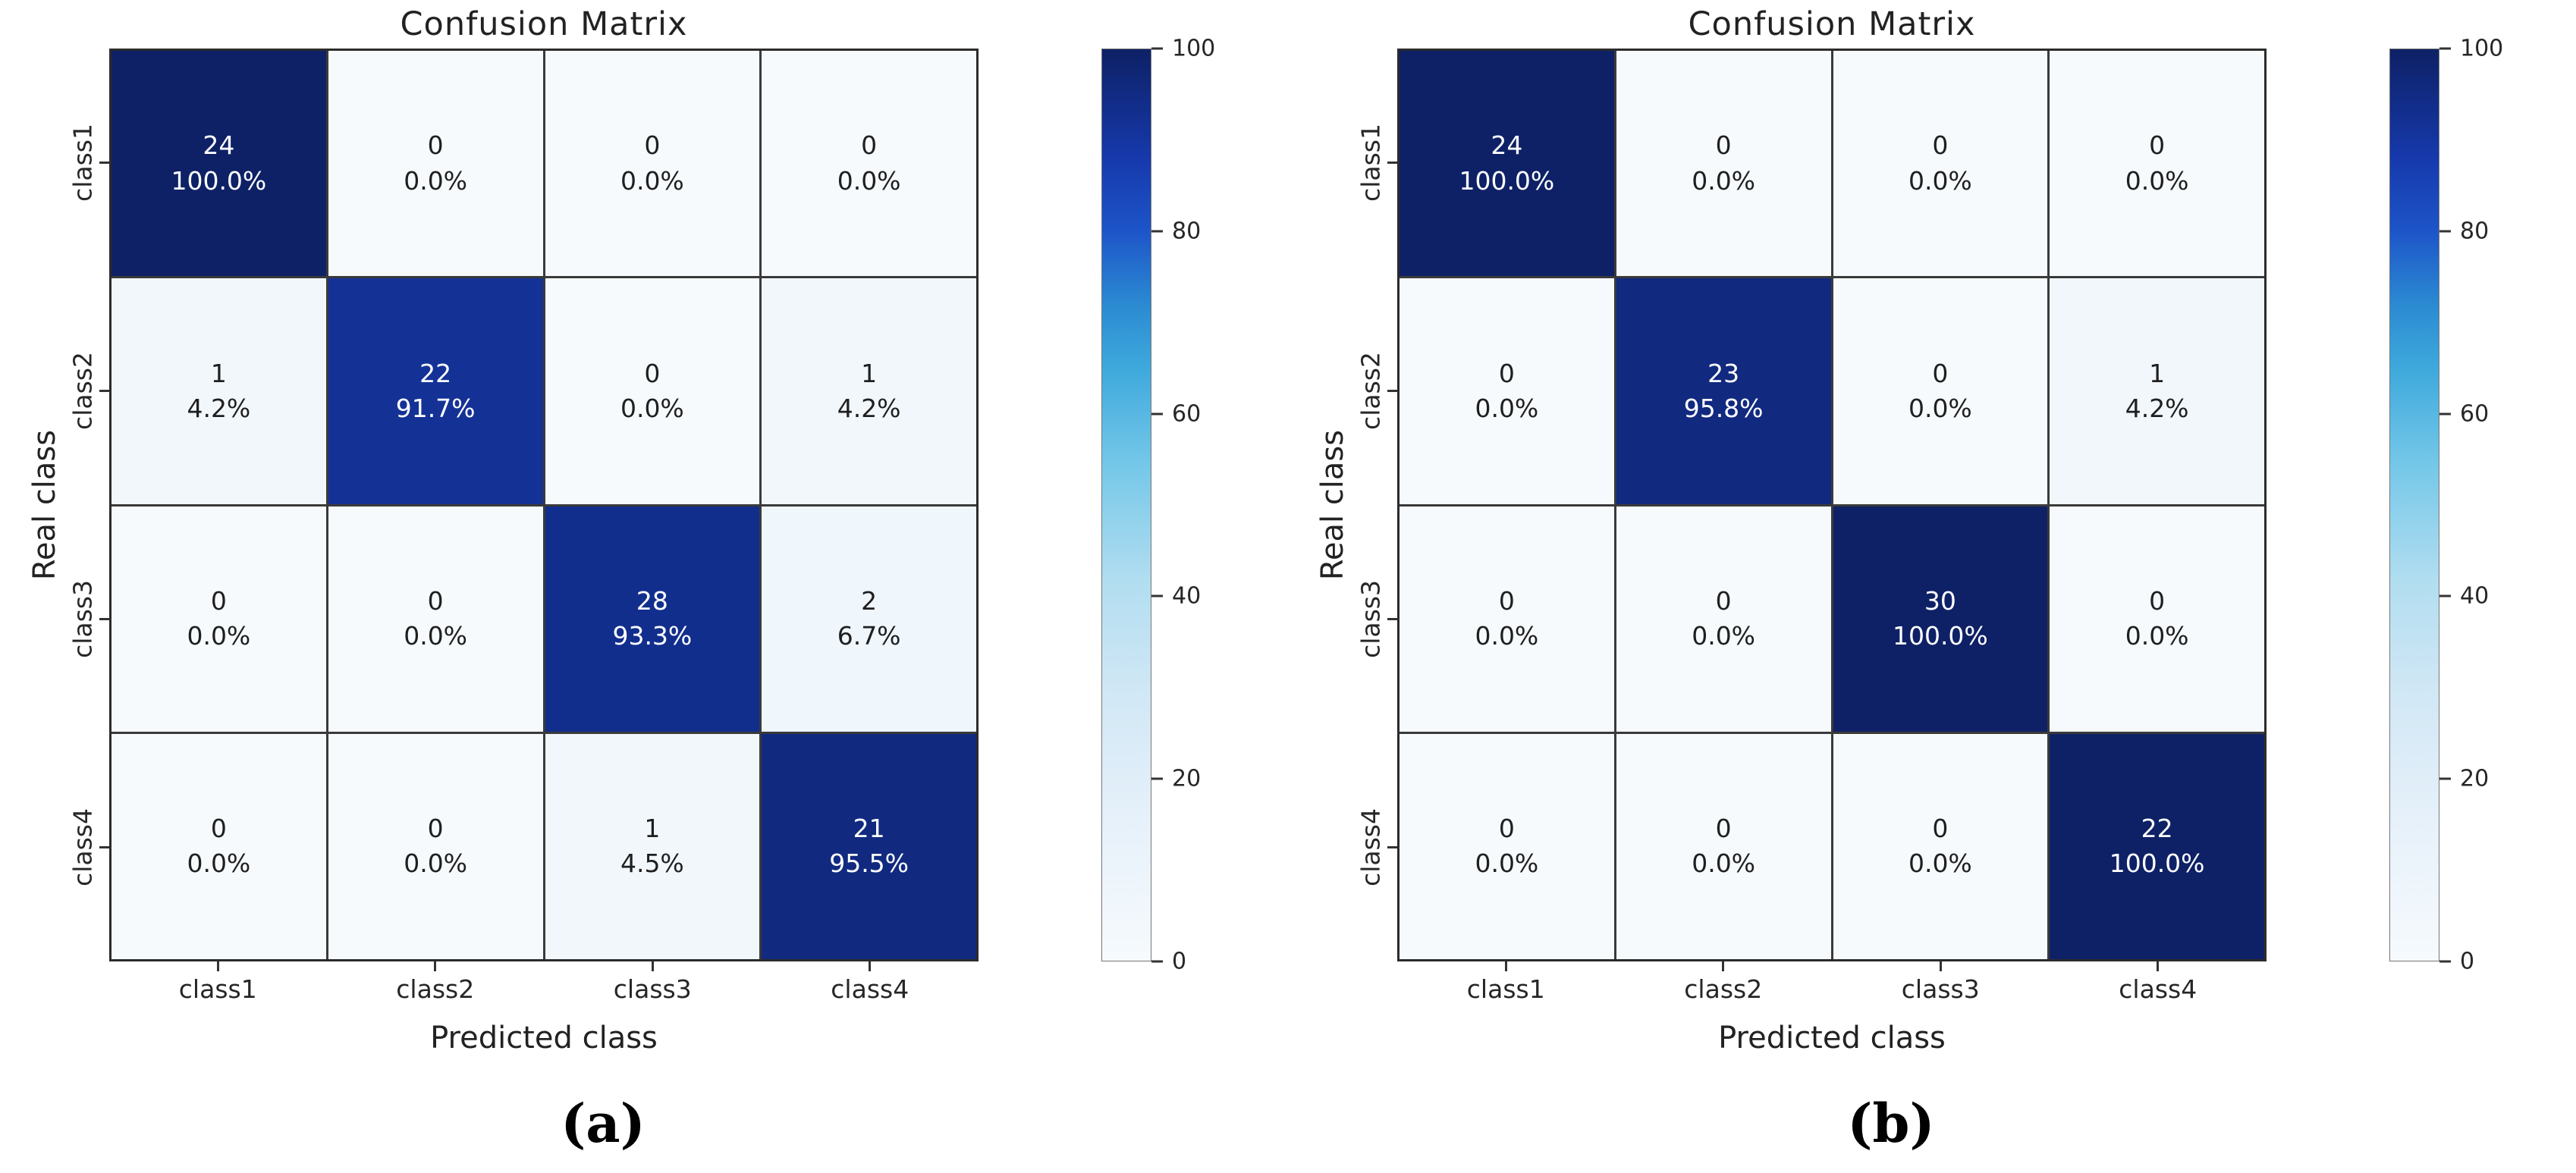 Image resolution: width=2576 pixels, height=1173 pixels. Describe the element at coordinates (435, 989) in the screenshot. I see `x-tick-label: class2` at that location.